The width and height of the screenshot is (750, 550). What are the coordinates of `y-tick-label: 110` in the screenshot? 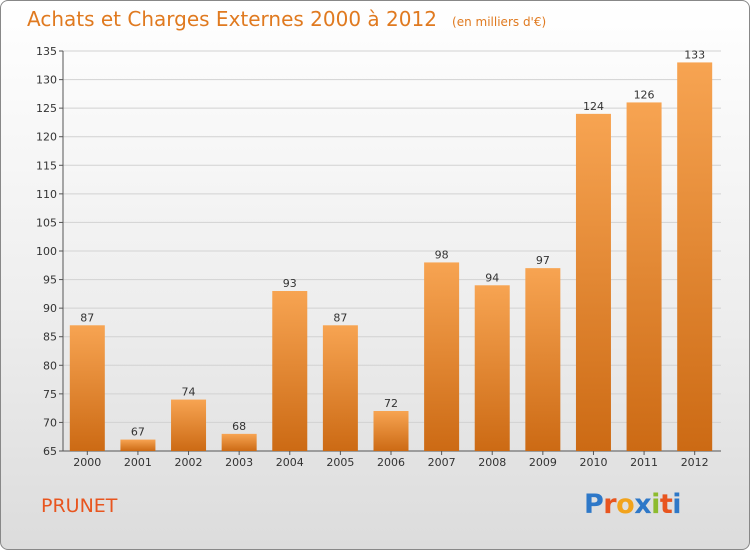 It's located at (46, 194).